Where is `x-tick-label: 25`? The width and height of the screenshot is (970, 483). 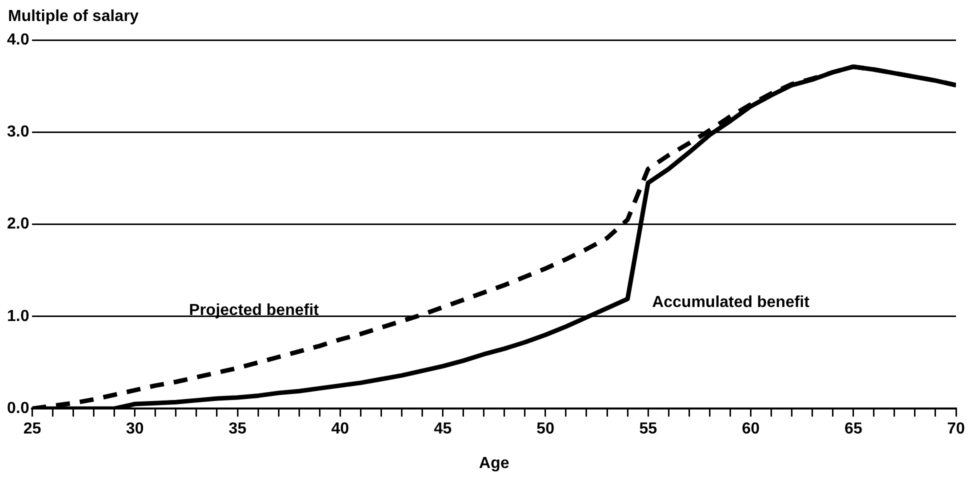 x-tick-label: 25 is located at coordinates (32, 429).